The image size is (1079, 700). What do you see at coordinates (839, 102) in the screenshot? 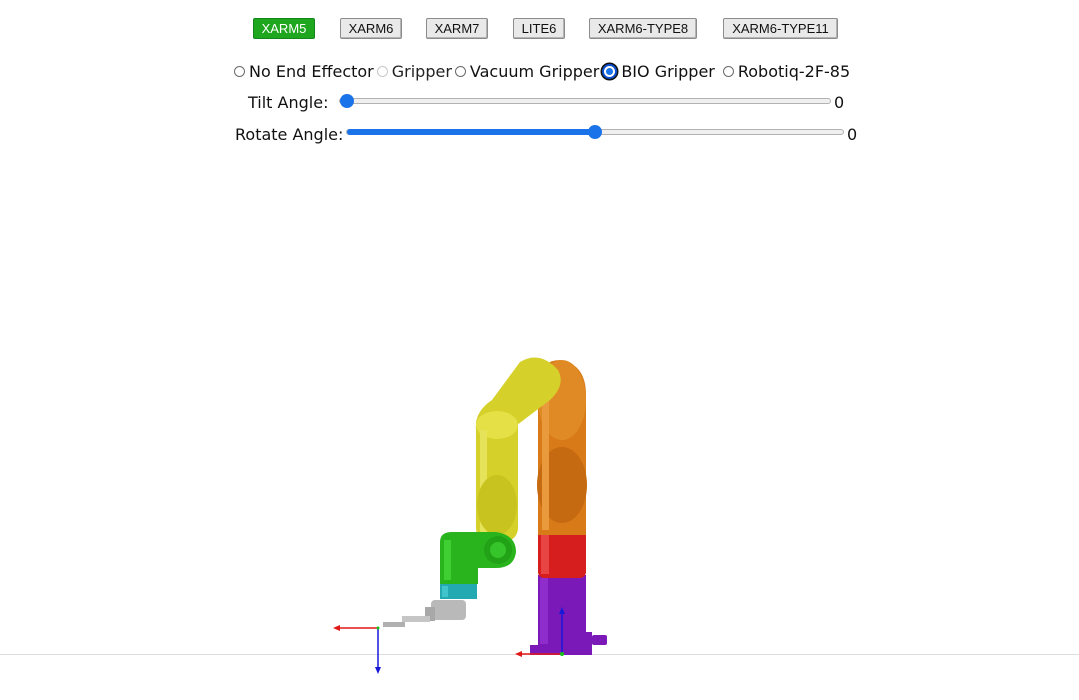
I see `tilt-angle-value: 0` at bounding box center [839, 102].